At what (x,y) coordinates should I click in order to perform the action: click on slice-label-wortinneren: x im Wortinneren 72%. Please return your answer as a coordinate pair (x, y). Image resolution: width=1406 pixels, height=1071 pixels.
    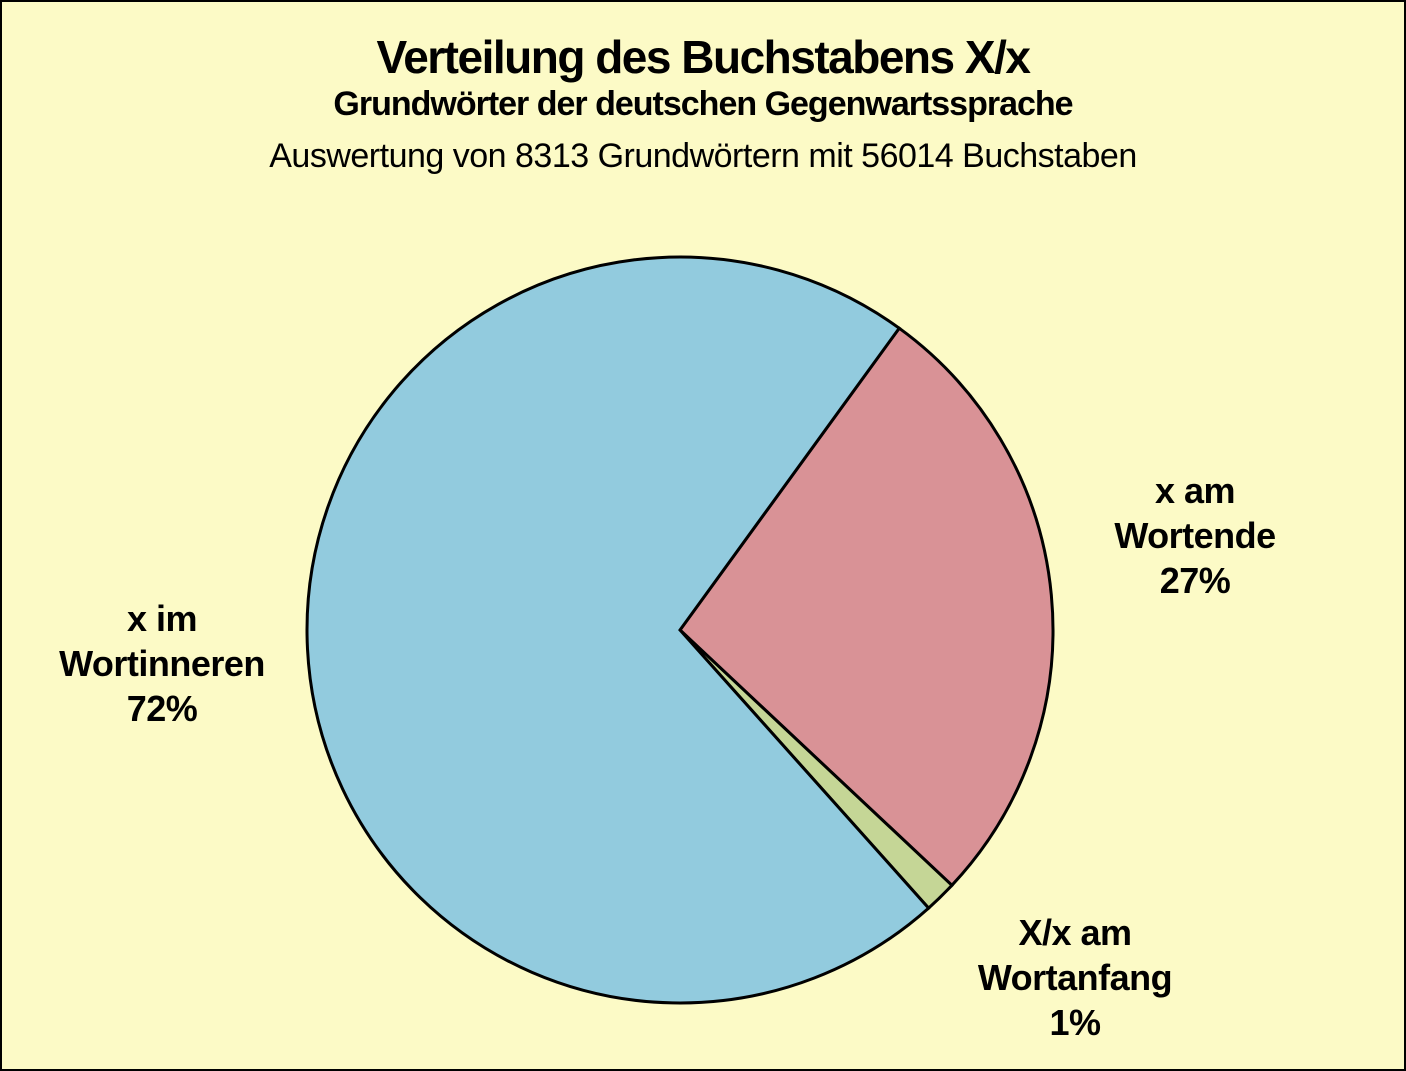
    Looking at the image, I should click on (162, 663).